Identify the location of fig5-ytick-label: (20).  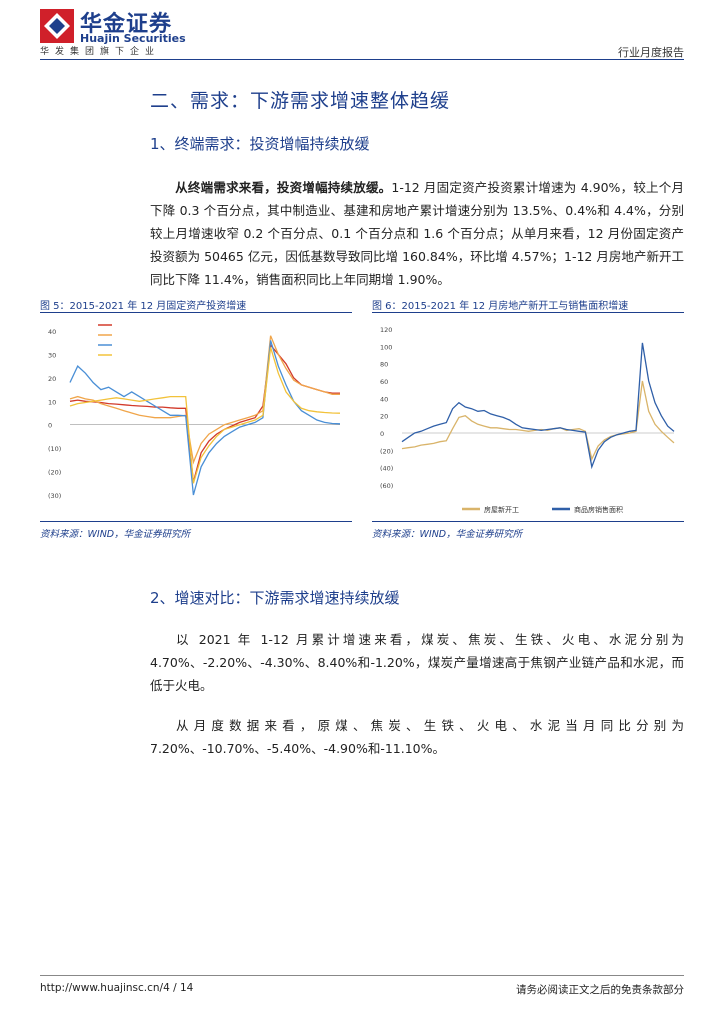
(54, 473).